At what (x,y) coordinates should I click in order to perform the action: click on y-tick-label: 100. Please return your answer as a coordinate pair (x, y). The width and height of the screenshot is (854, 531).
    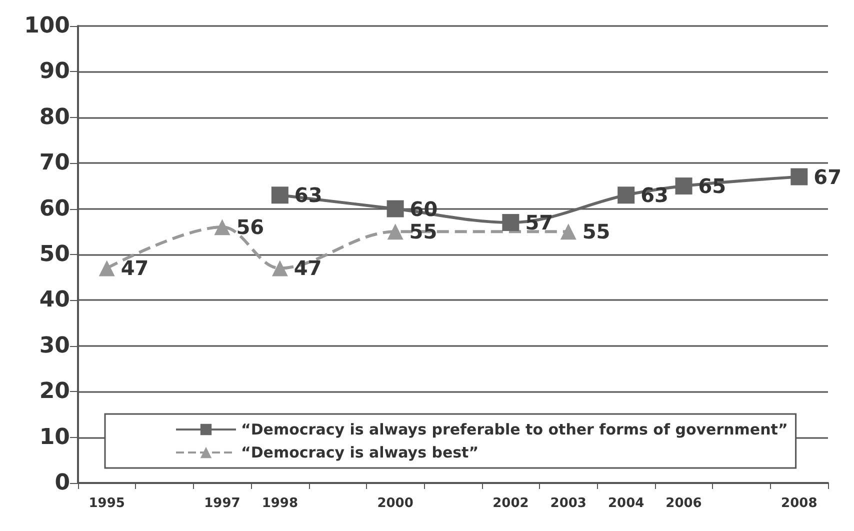
    Looking at the image, I should click on (47, 26).